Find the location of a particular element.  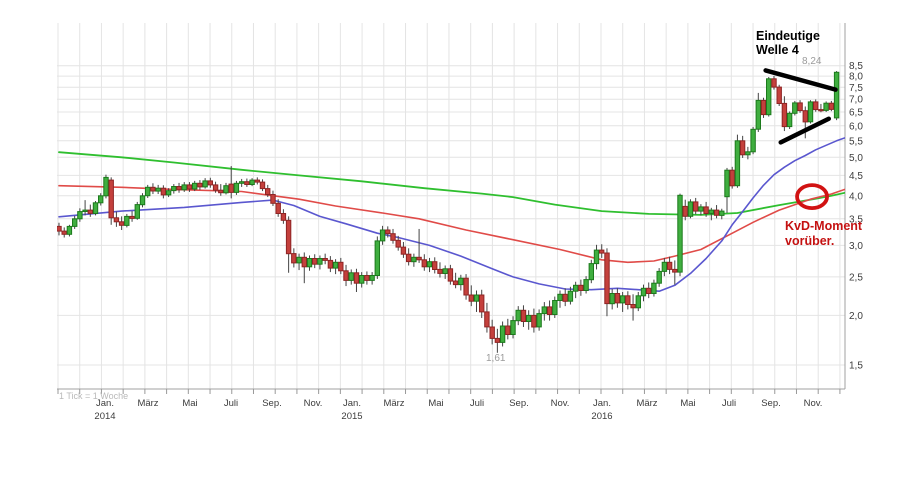

kvd-annotation-line1: KvD-Moment is located at coordinates (824, 226).